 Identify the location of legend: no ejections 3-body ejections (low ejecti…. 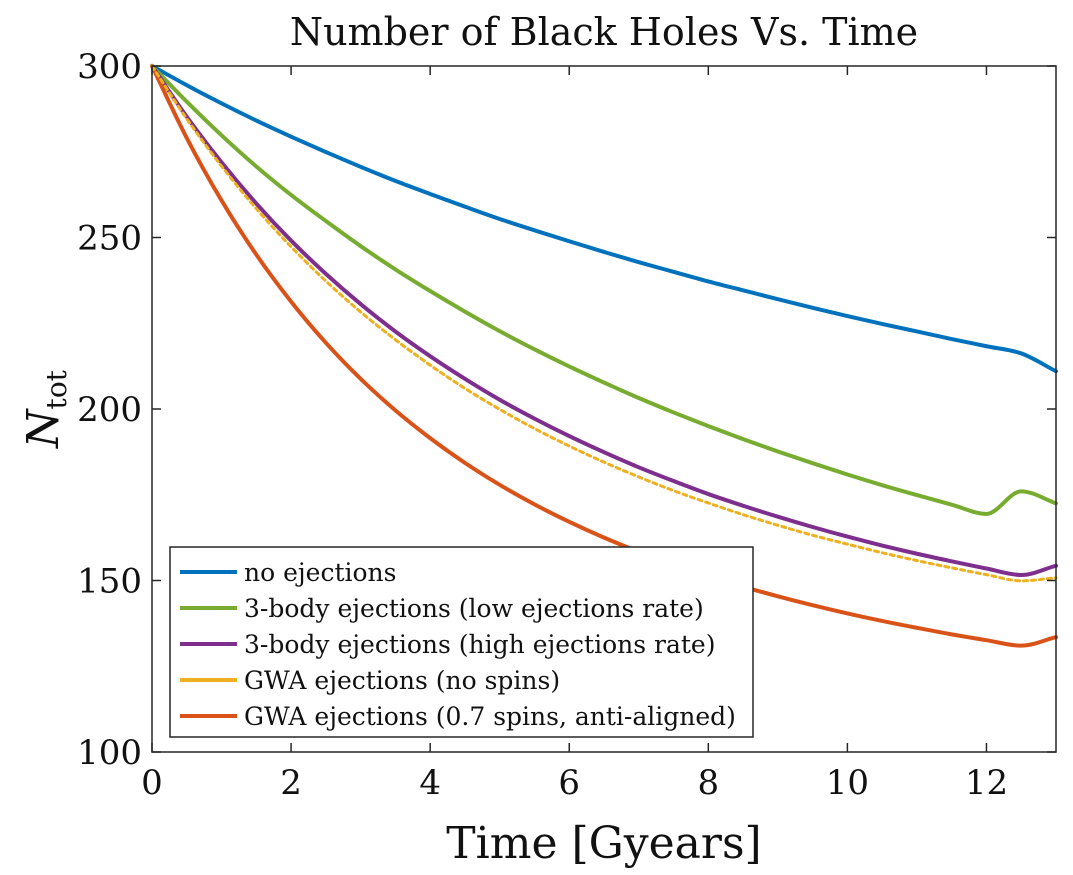
(461, 642).